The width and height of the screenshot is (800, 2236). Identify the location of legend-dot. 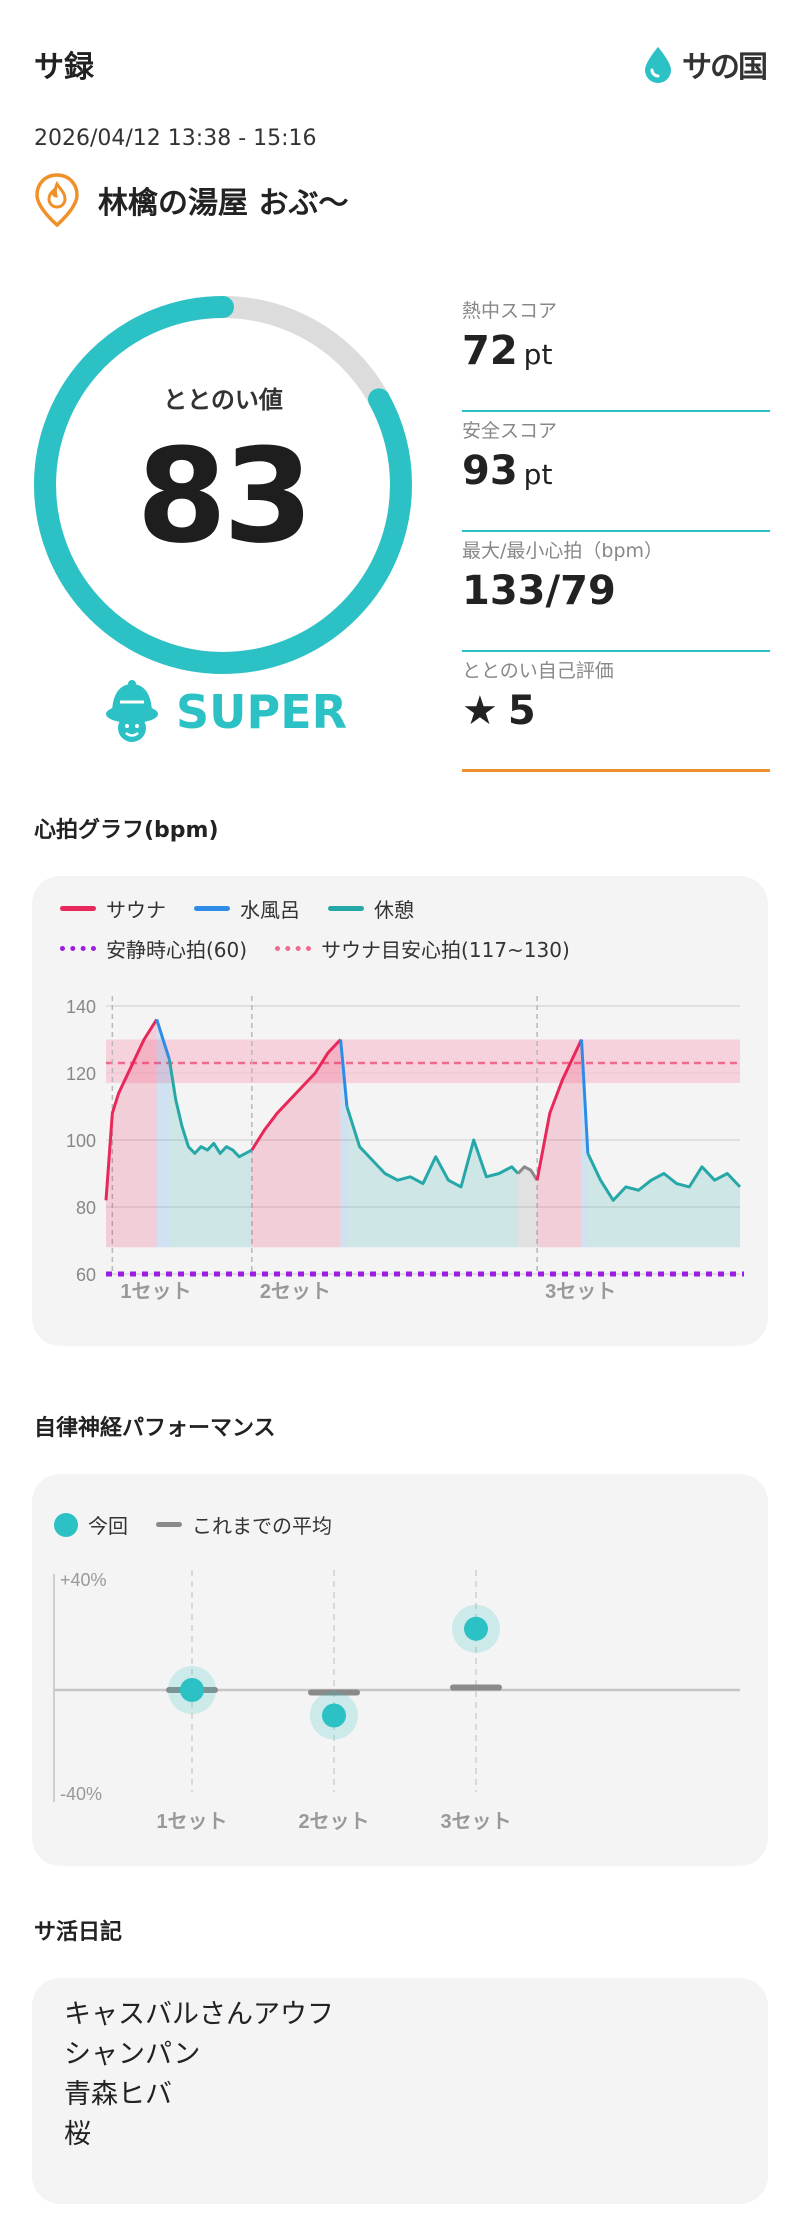
(66, 1524).